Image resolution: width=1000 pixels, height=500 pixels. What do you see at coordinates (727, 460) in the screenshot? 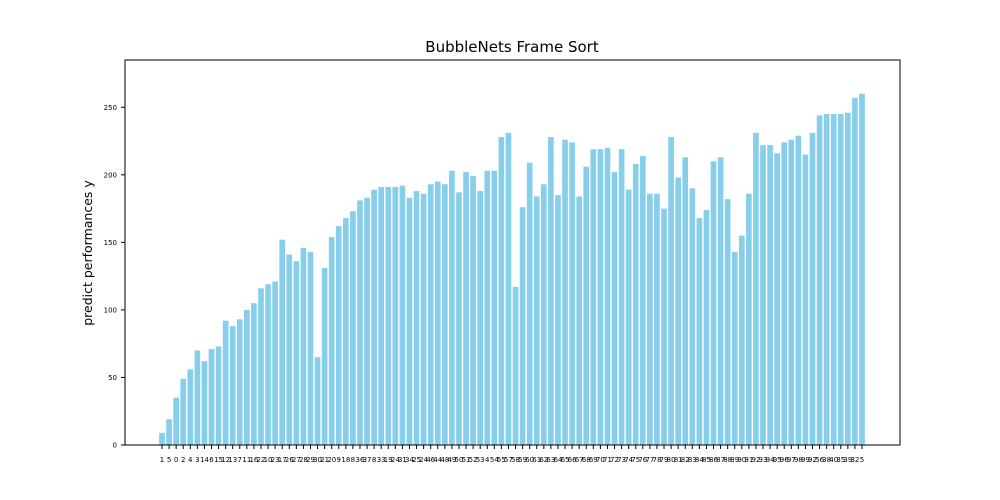
I see `x-tick-label: 88` at bounding box center [727, 460].